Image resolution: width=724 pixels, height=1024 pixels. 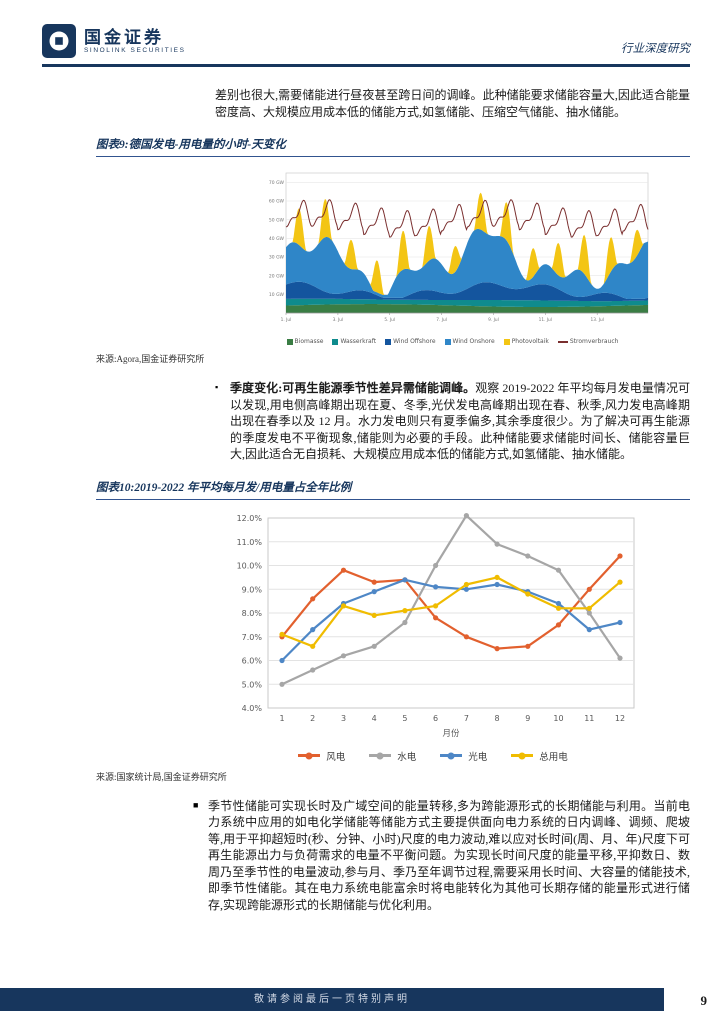 What do you see at coordinates (530, 341) in the screenshot?
I see `legend-label: Photovoltaik` at bounding box center [530, 341].